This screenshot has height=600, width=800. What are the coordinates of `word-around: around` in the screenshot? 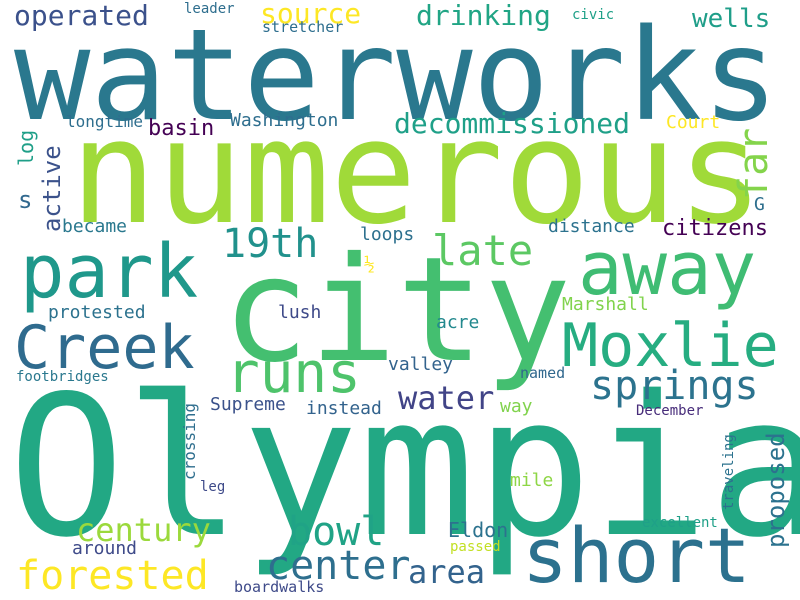 It's located at (105, 548).